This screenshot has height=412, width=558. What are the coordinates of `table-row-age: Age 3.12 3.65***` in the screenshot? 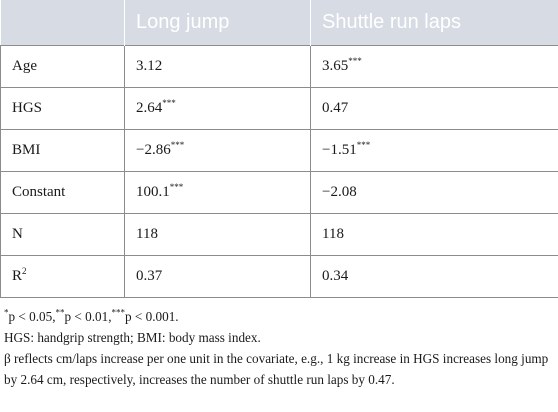 It's located at (279, 65).